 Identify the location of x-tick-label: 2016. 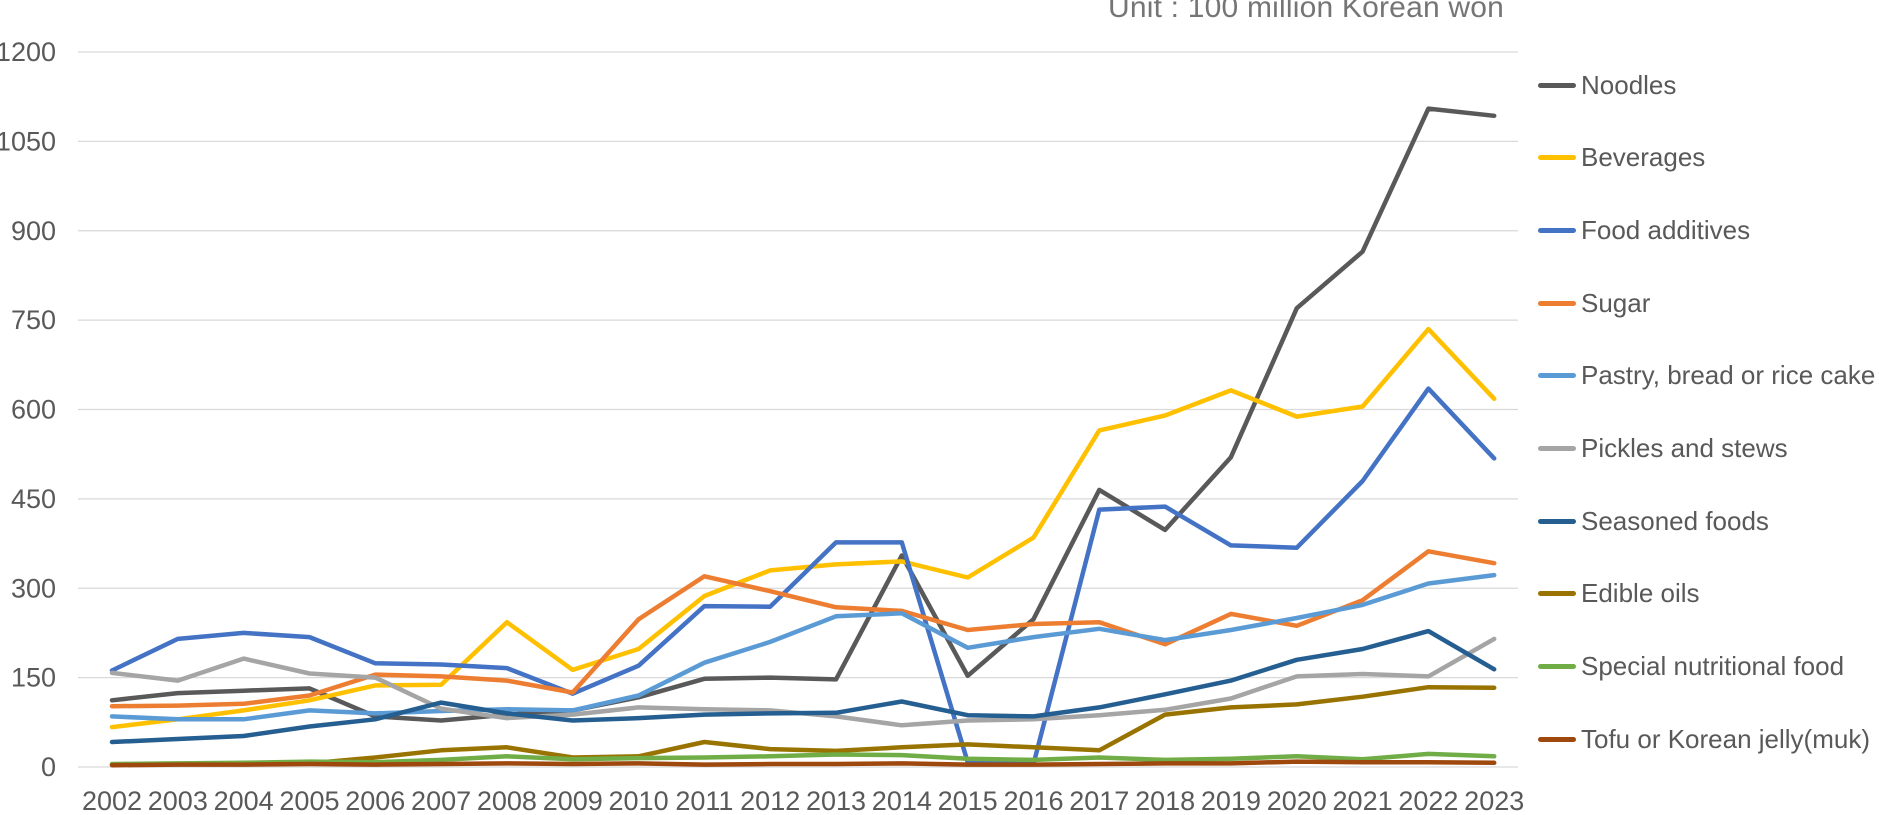
(1033, 800).